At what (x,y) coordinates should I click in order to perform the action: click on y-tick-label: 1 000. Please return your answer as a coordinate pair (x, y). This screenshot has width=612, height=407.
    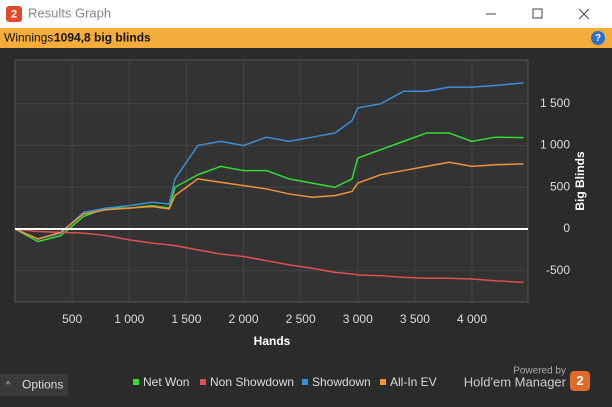
    Looking at the image, I should click on (555, 145).